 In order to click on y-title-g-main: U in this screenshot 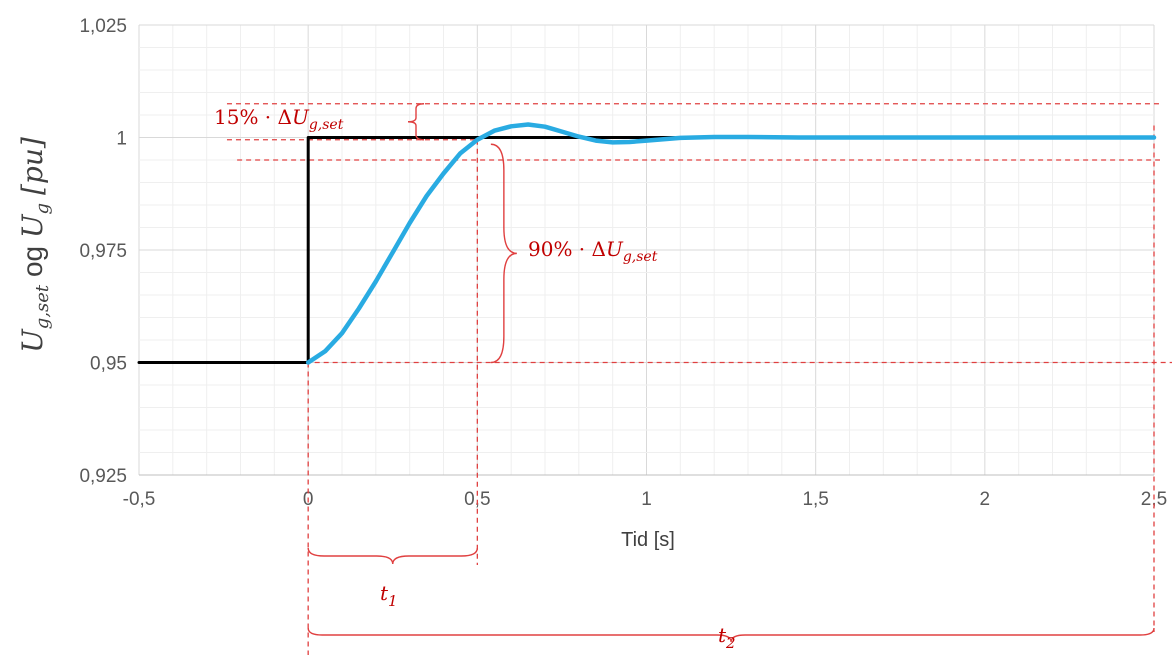, I will do `click(32, 225)`.